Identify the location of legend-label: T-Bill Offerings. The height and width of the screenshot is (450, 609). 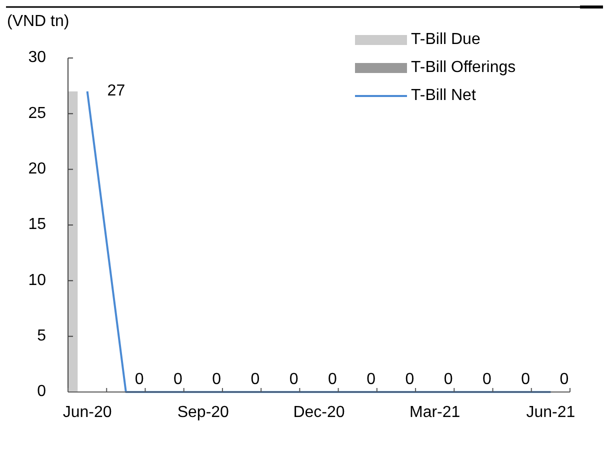
(463, 67).